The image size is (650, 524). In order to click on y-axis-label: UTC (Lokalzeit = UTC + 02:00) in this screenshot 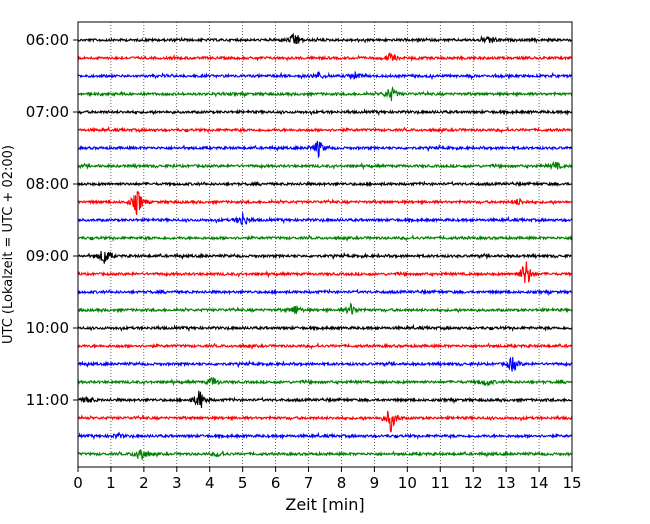, I will do `click(8, 244)`.